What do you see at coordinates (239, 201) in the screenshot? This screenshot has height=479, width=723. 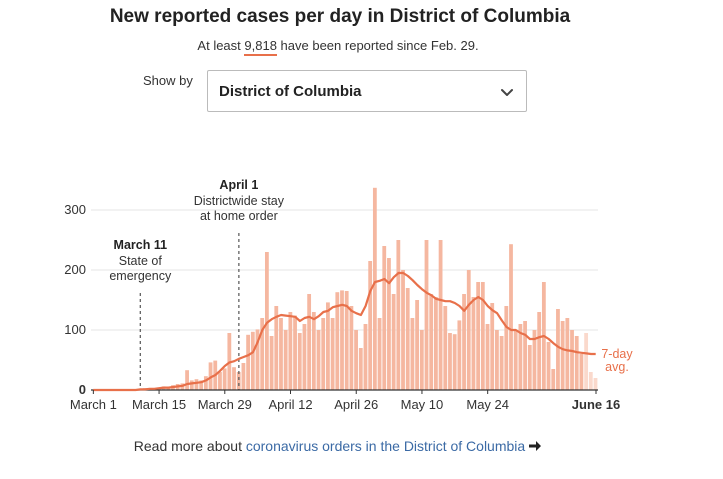 I see `annotation-text: Districtwide stay` at bounding box center [239, 201].